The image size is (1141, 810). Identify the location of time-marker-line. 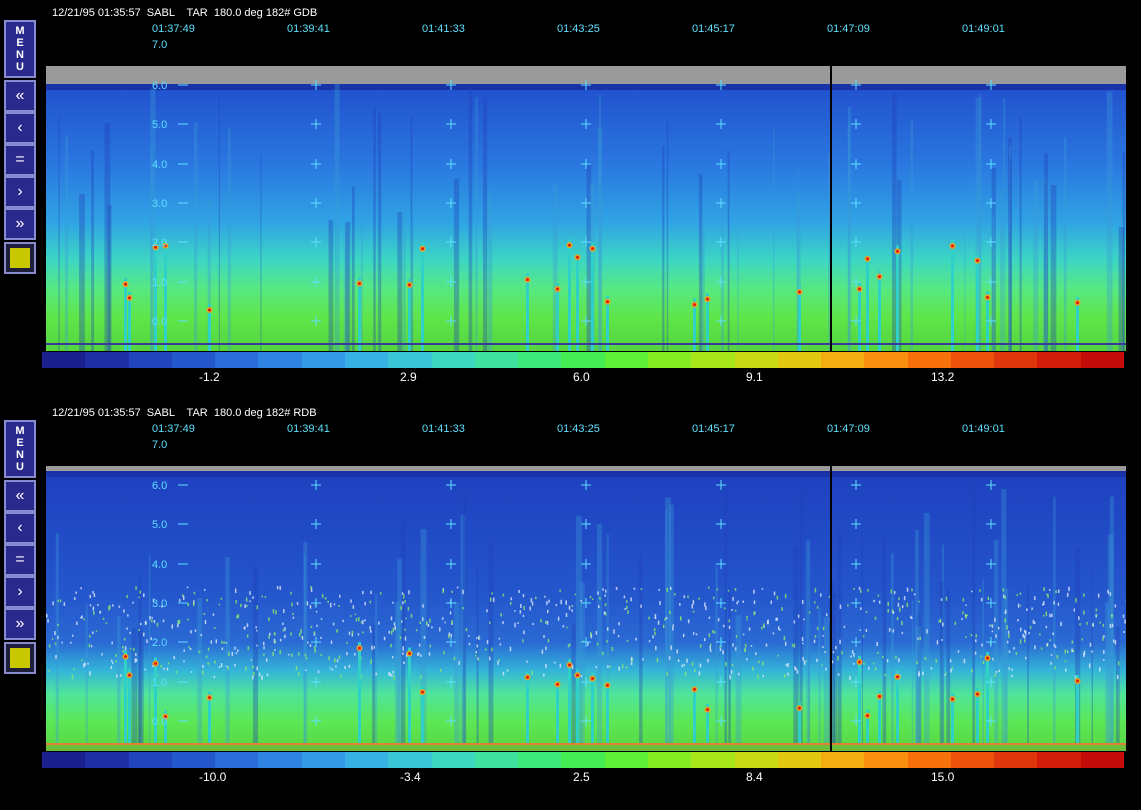
(831, 608).